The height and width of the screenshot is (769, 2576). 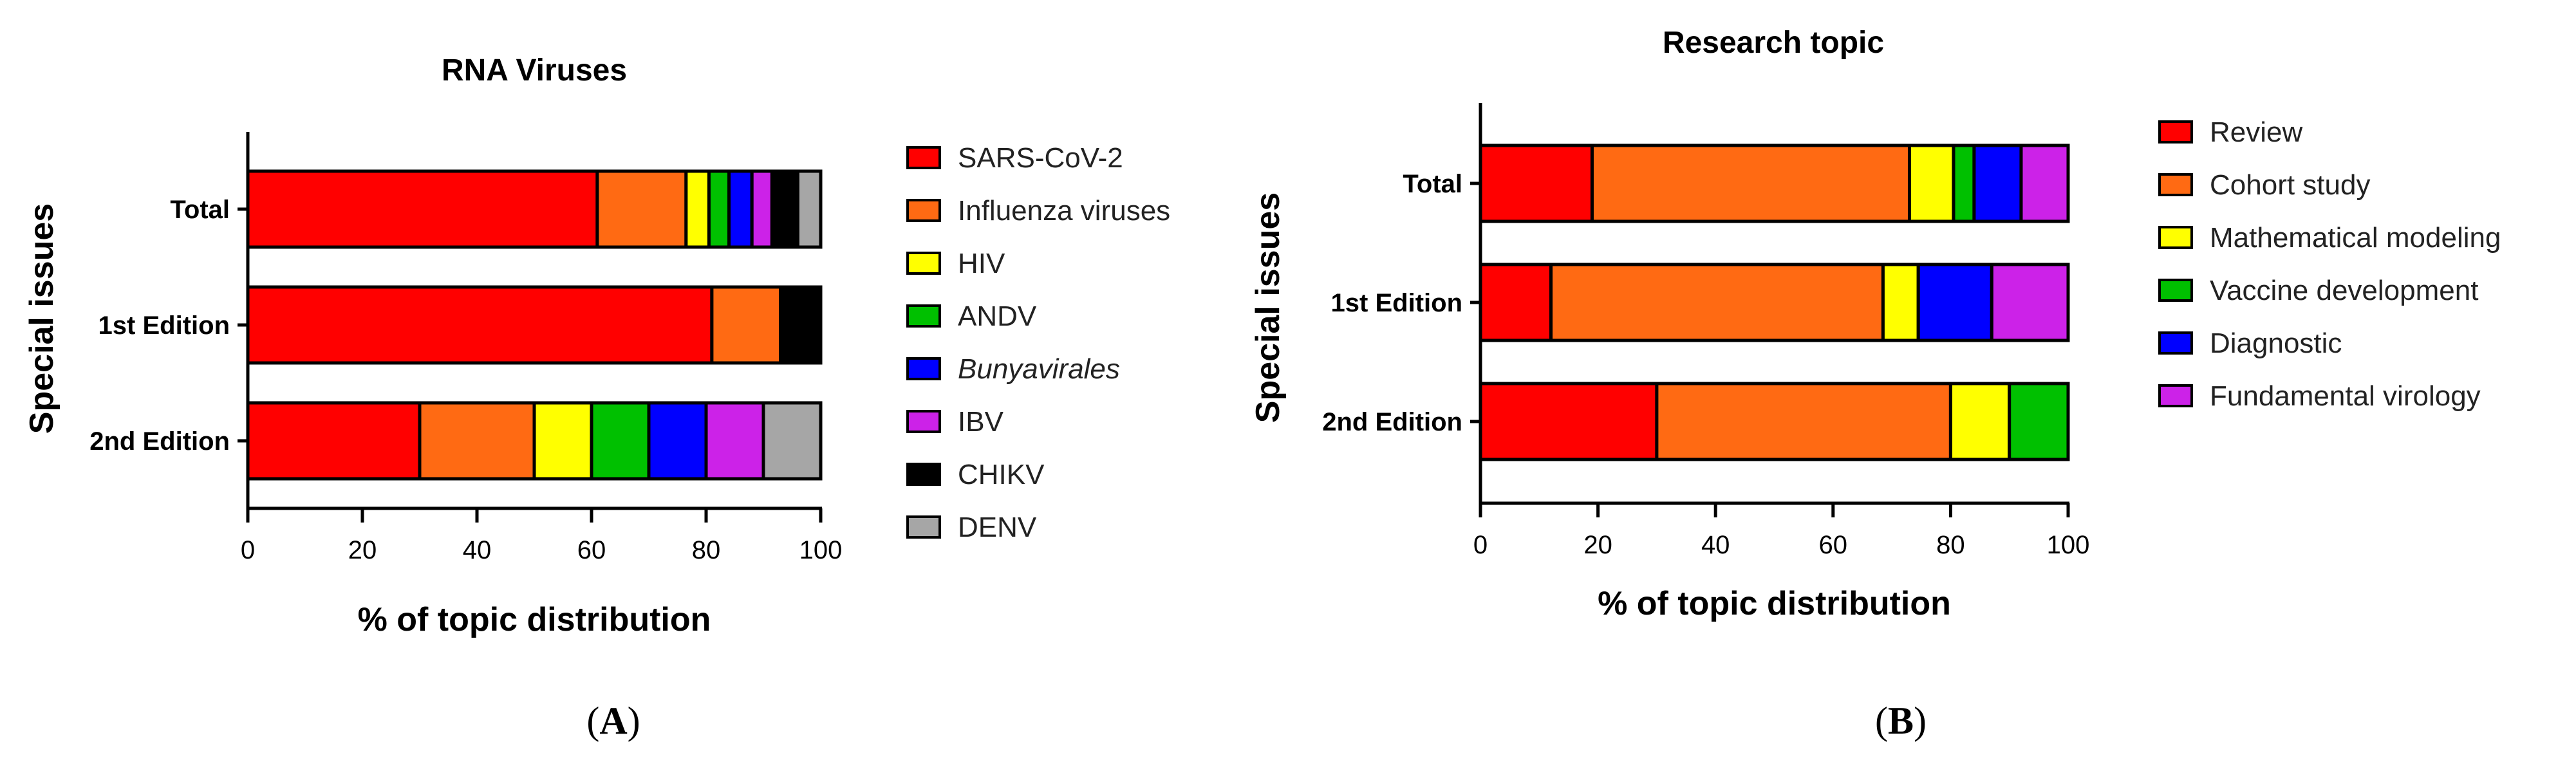 I want to click on legend-label-b-vaccine-development: Vaccine development, so click(x=2344, y=290).